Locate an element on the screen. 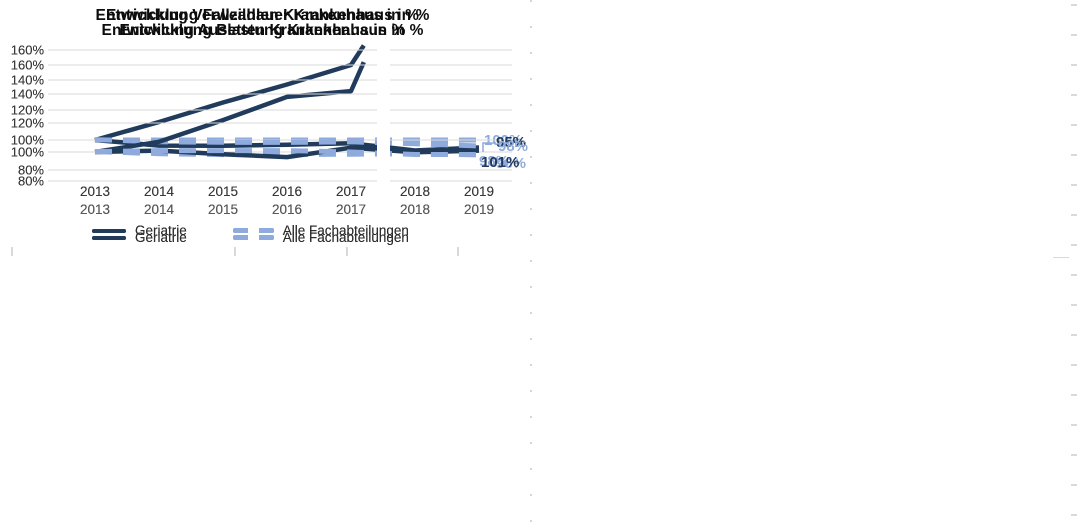 This screenshot has height=525, width=1078. svg-text: 101% is located at coordinates (500, 162).